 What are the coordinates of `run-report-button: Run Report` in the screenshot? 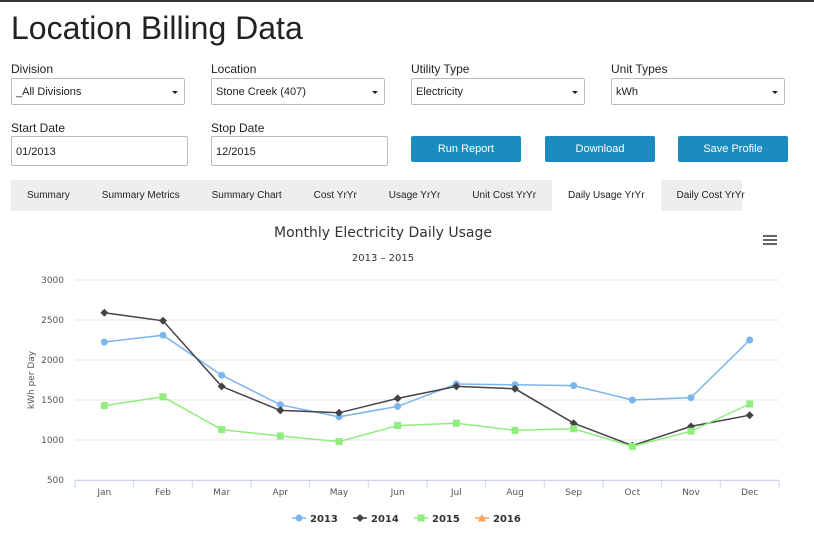 It's located at (466, 149).